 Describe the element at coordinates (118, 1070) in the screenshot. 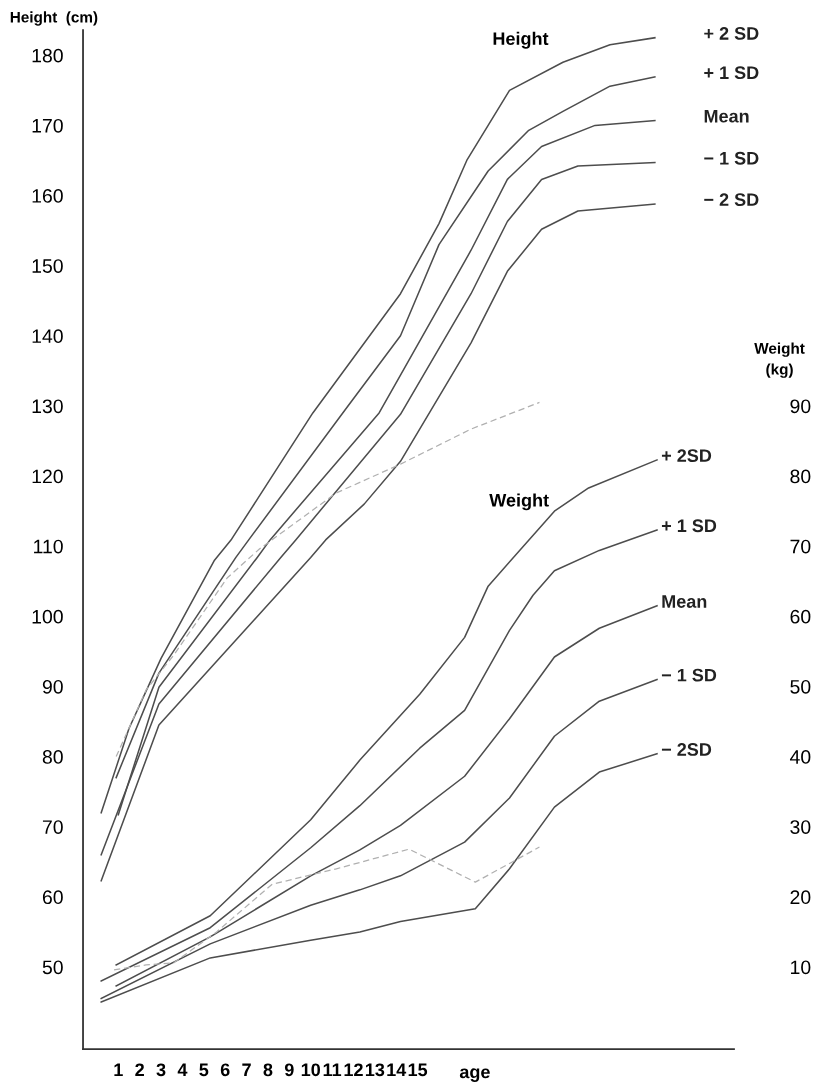

I see `x-tick-label: 1` at that location.